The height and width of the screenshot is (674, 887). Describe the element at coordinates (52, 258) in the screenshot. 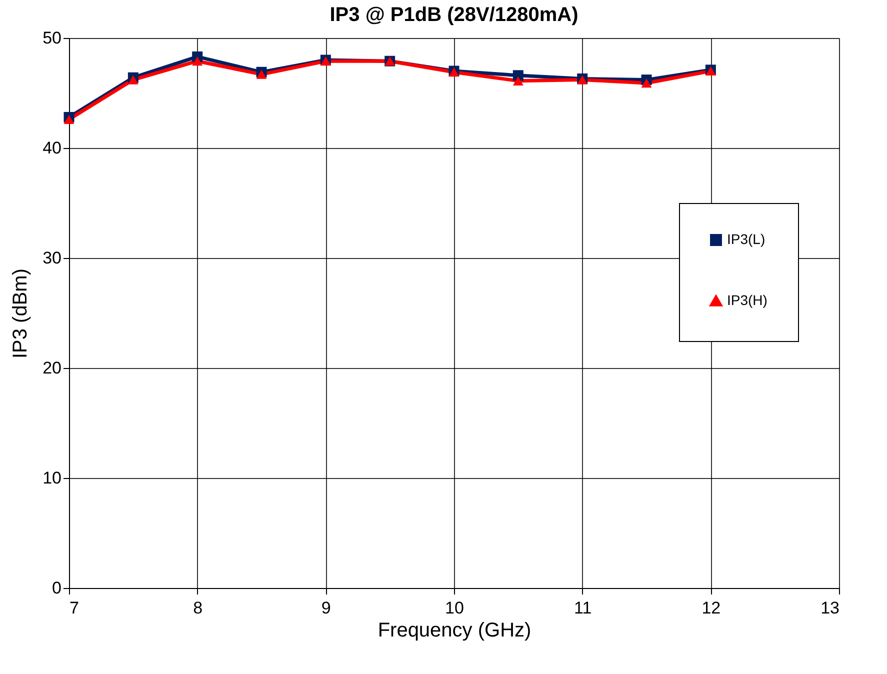

I see `y-tick-label: 30` at that location.